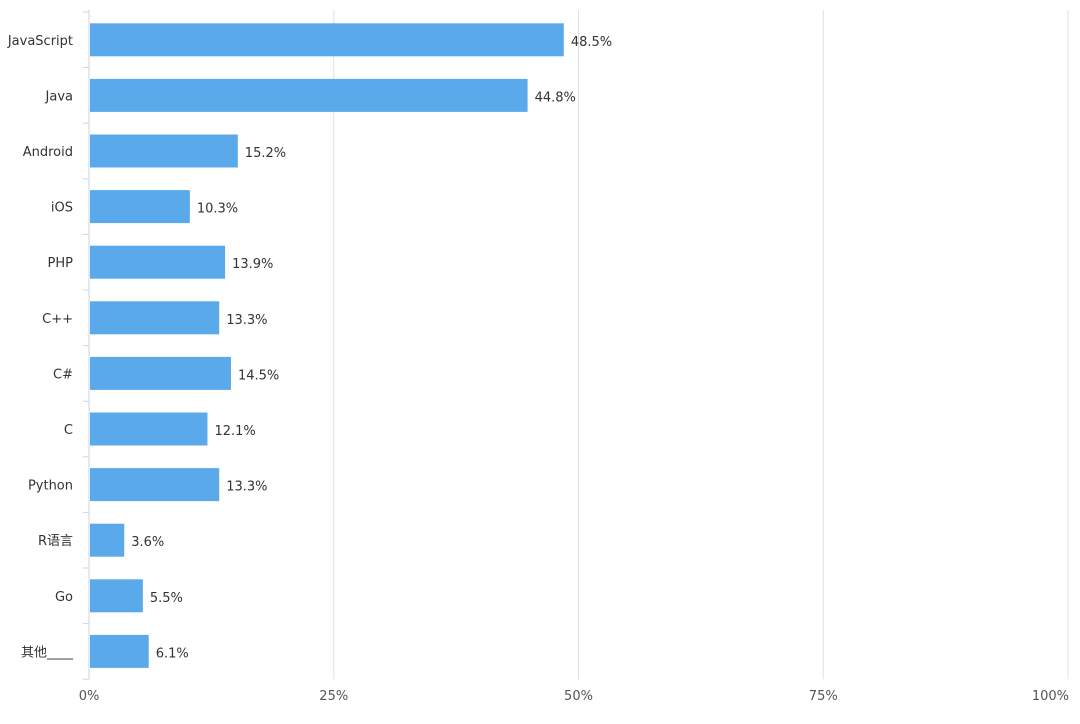 This screenshot has width=1080, height=724. Describe the element at coordinates (258, 375) in the screenshot. I see `value-label: 14.5%` at that location.